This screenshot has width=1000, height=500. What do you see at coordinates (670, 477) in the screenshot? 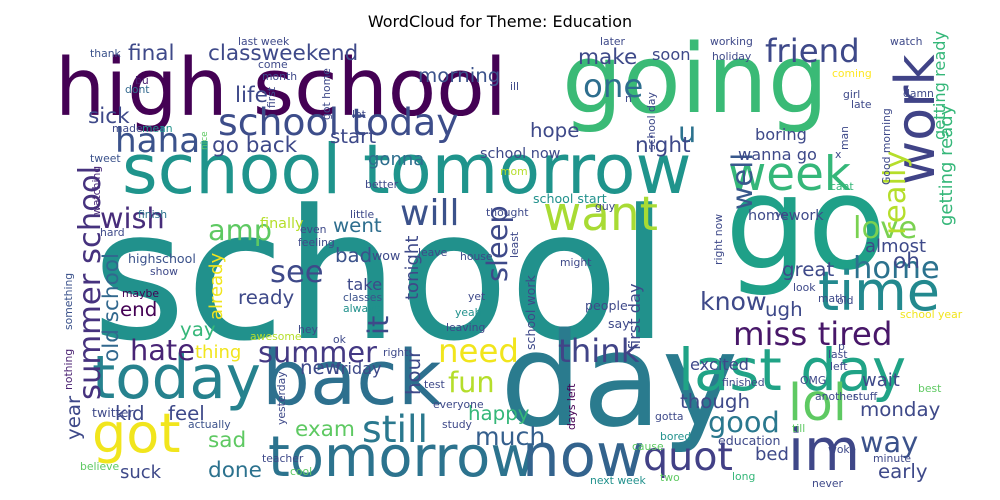
I see `word: two` at bounding box center [670, 477].